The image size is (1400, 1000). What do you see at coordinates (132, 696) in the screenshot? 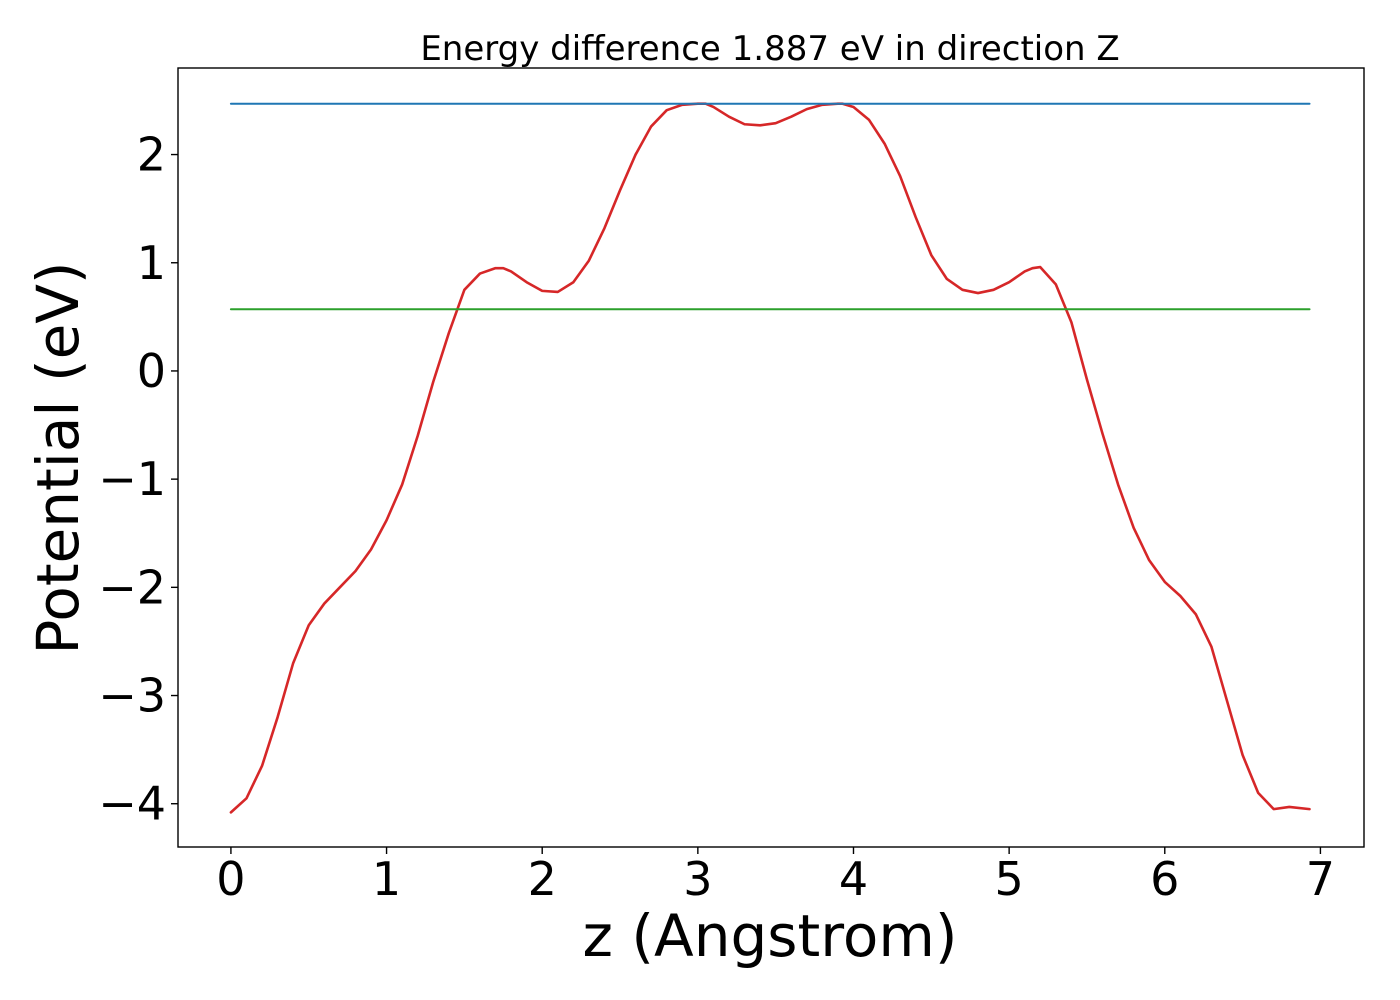
I see `y-tick-label: −3` at bounding box center [132, 696].